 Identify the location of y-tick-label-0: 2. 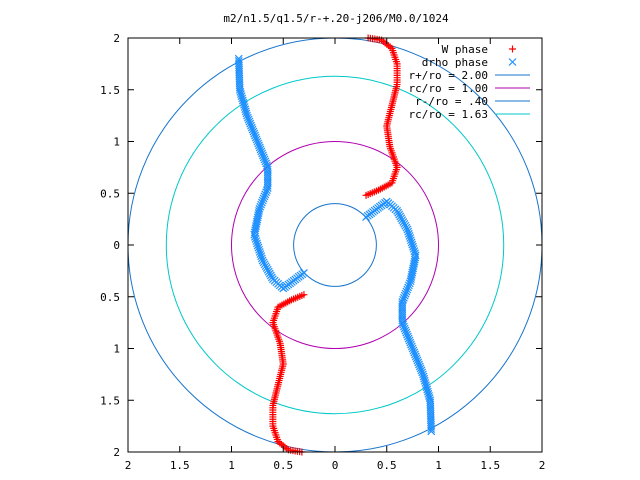
(116, 38).